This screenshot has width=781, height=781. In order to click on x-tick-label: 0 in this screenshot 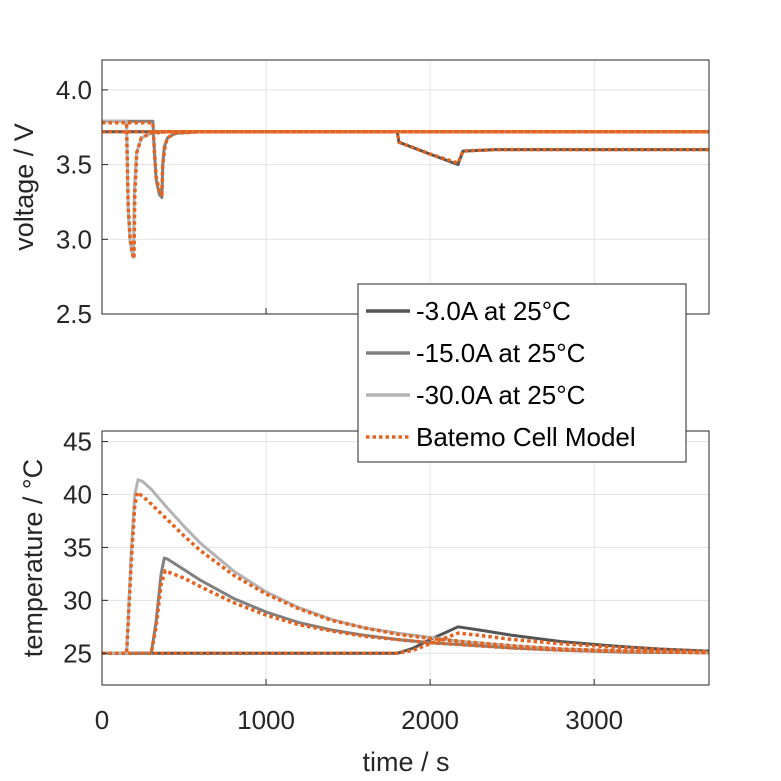, I will do `click(102, 720)`.